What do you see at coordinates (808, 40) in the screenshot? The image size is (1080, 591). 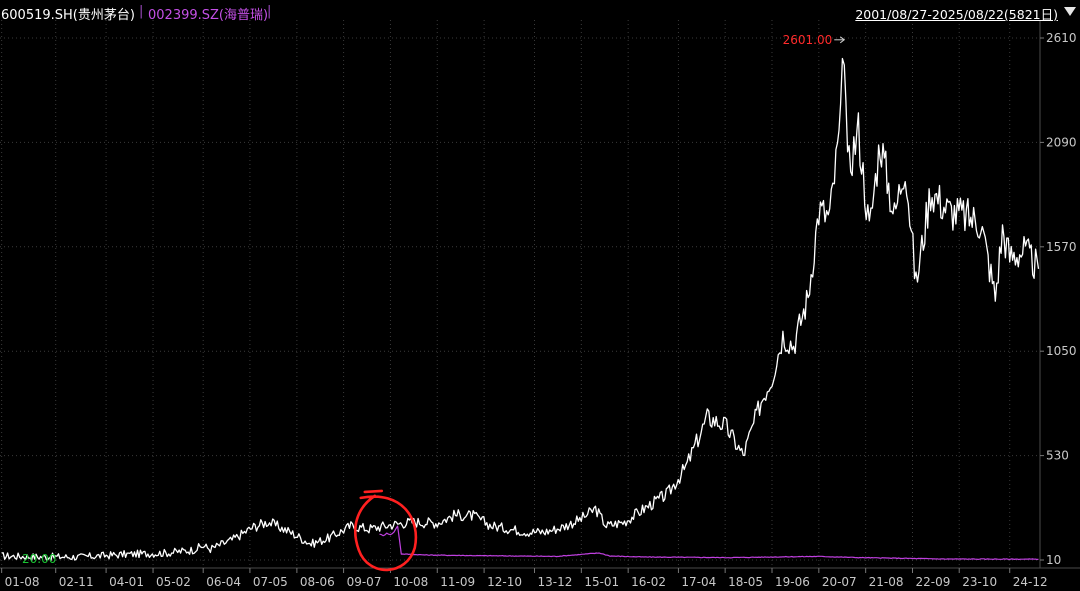 I see `max-price-label: 2601.00` at bounding box center [808, 40].